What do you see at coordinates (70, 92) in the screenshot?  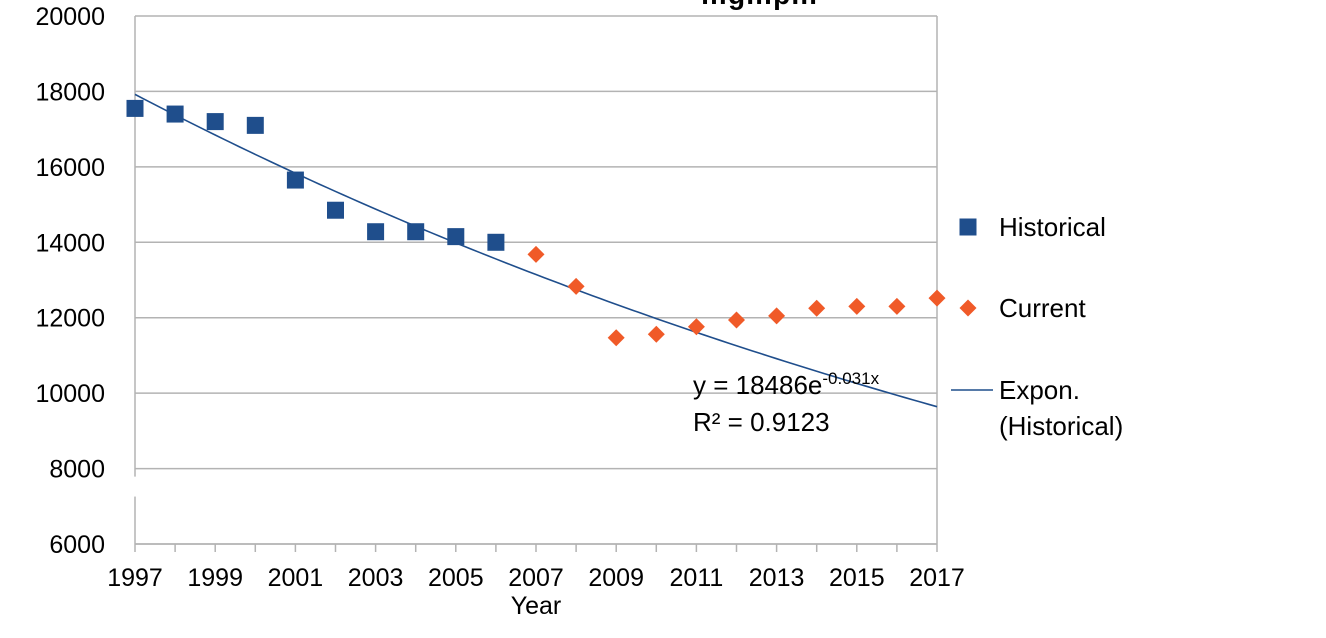 I see `y-tick-label: 18000` at bounding box center [70, 92].